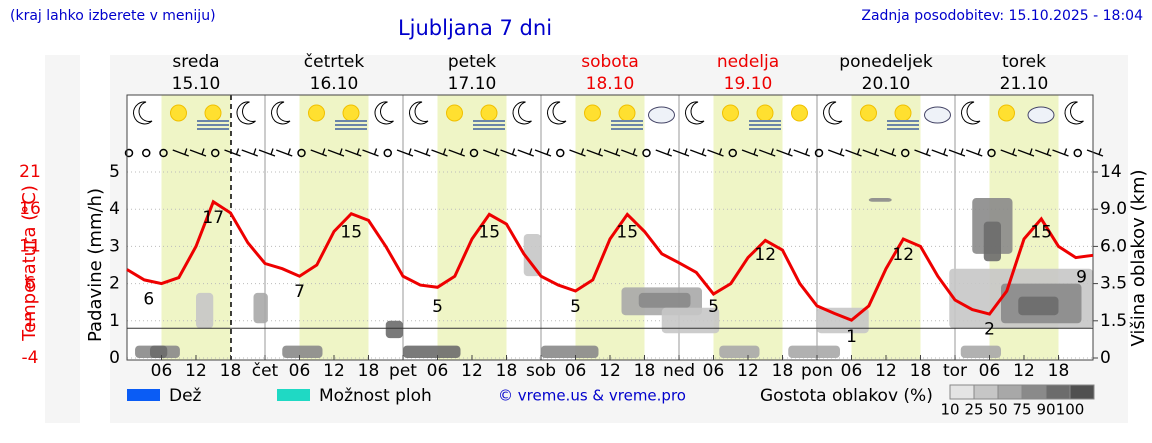  Describe the element at coordinates (1045, 410) in the screenshot. I see `density-tick-label: 90` at that location.